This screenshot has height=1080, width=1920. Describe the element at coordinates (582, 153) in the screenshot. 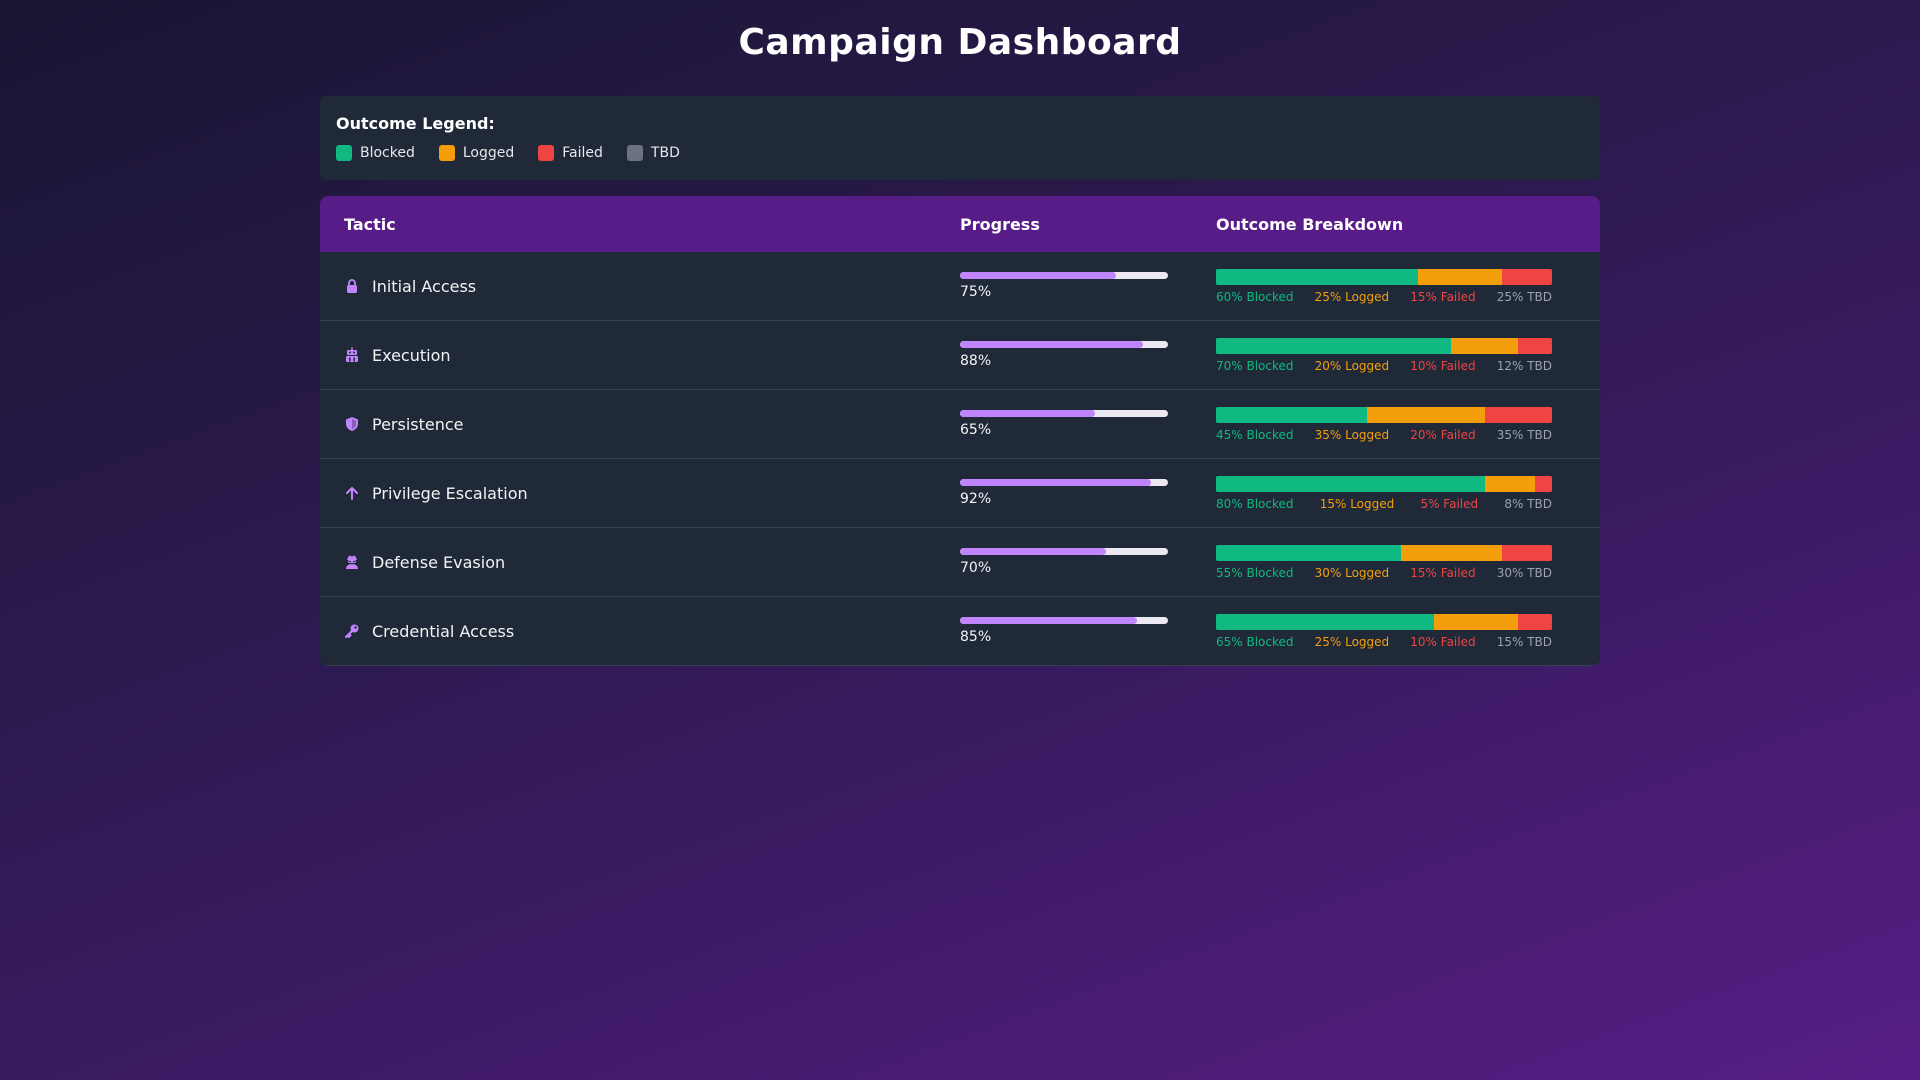

I see `legend-label: Failed` at that location.